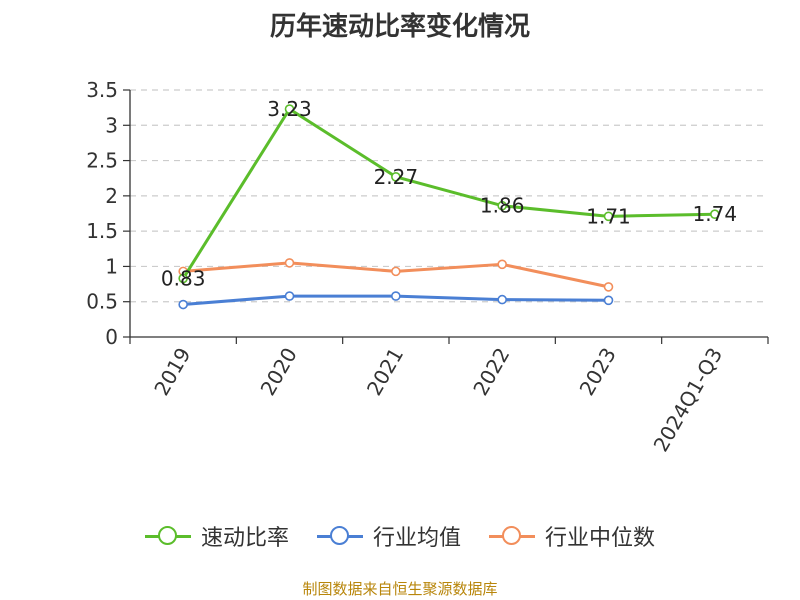 Image resolution: width=800 pixels, height=600 pixels. I want to click on data-label: 1.74, so click(715, 214).